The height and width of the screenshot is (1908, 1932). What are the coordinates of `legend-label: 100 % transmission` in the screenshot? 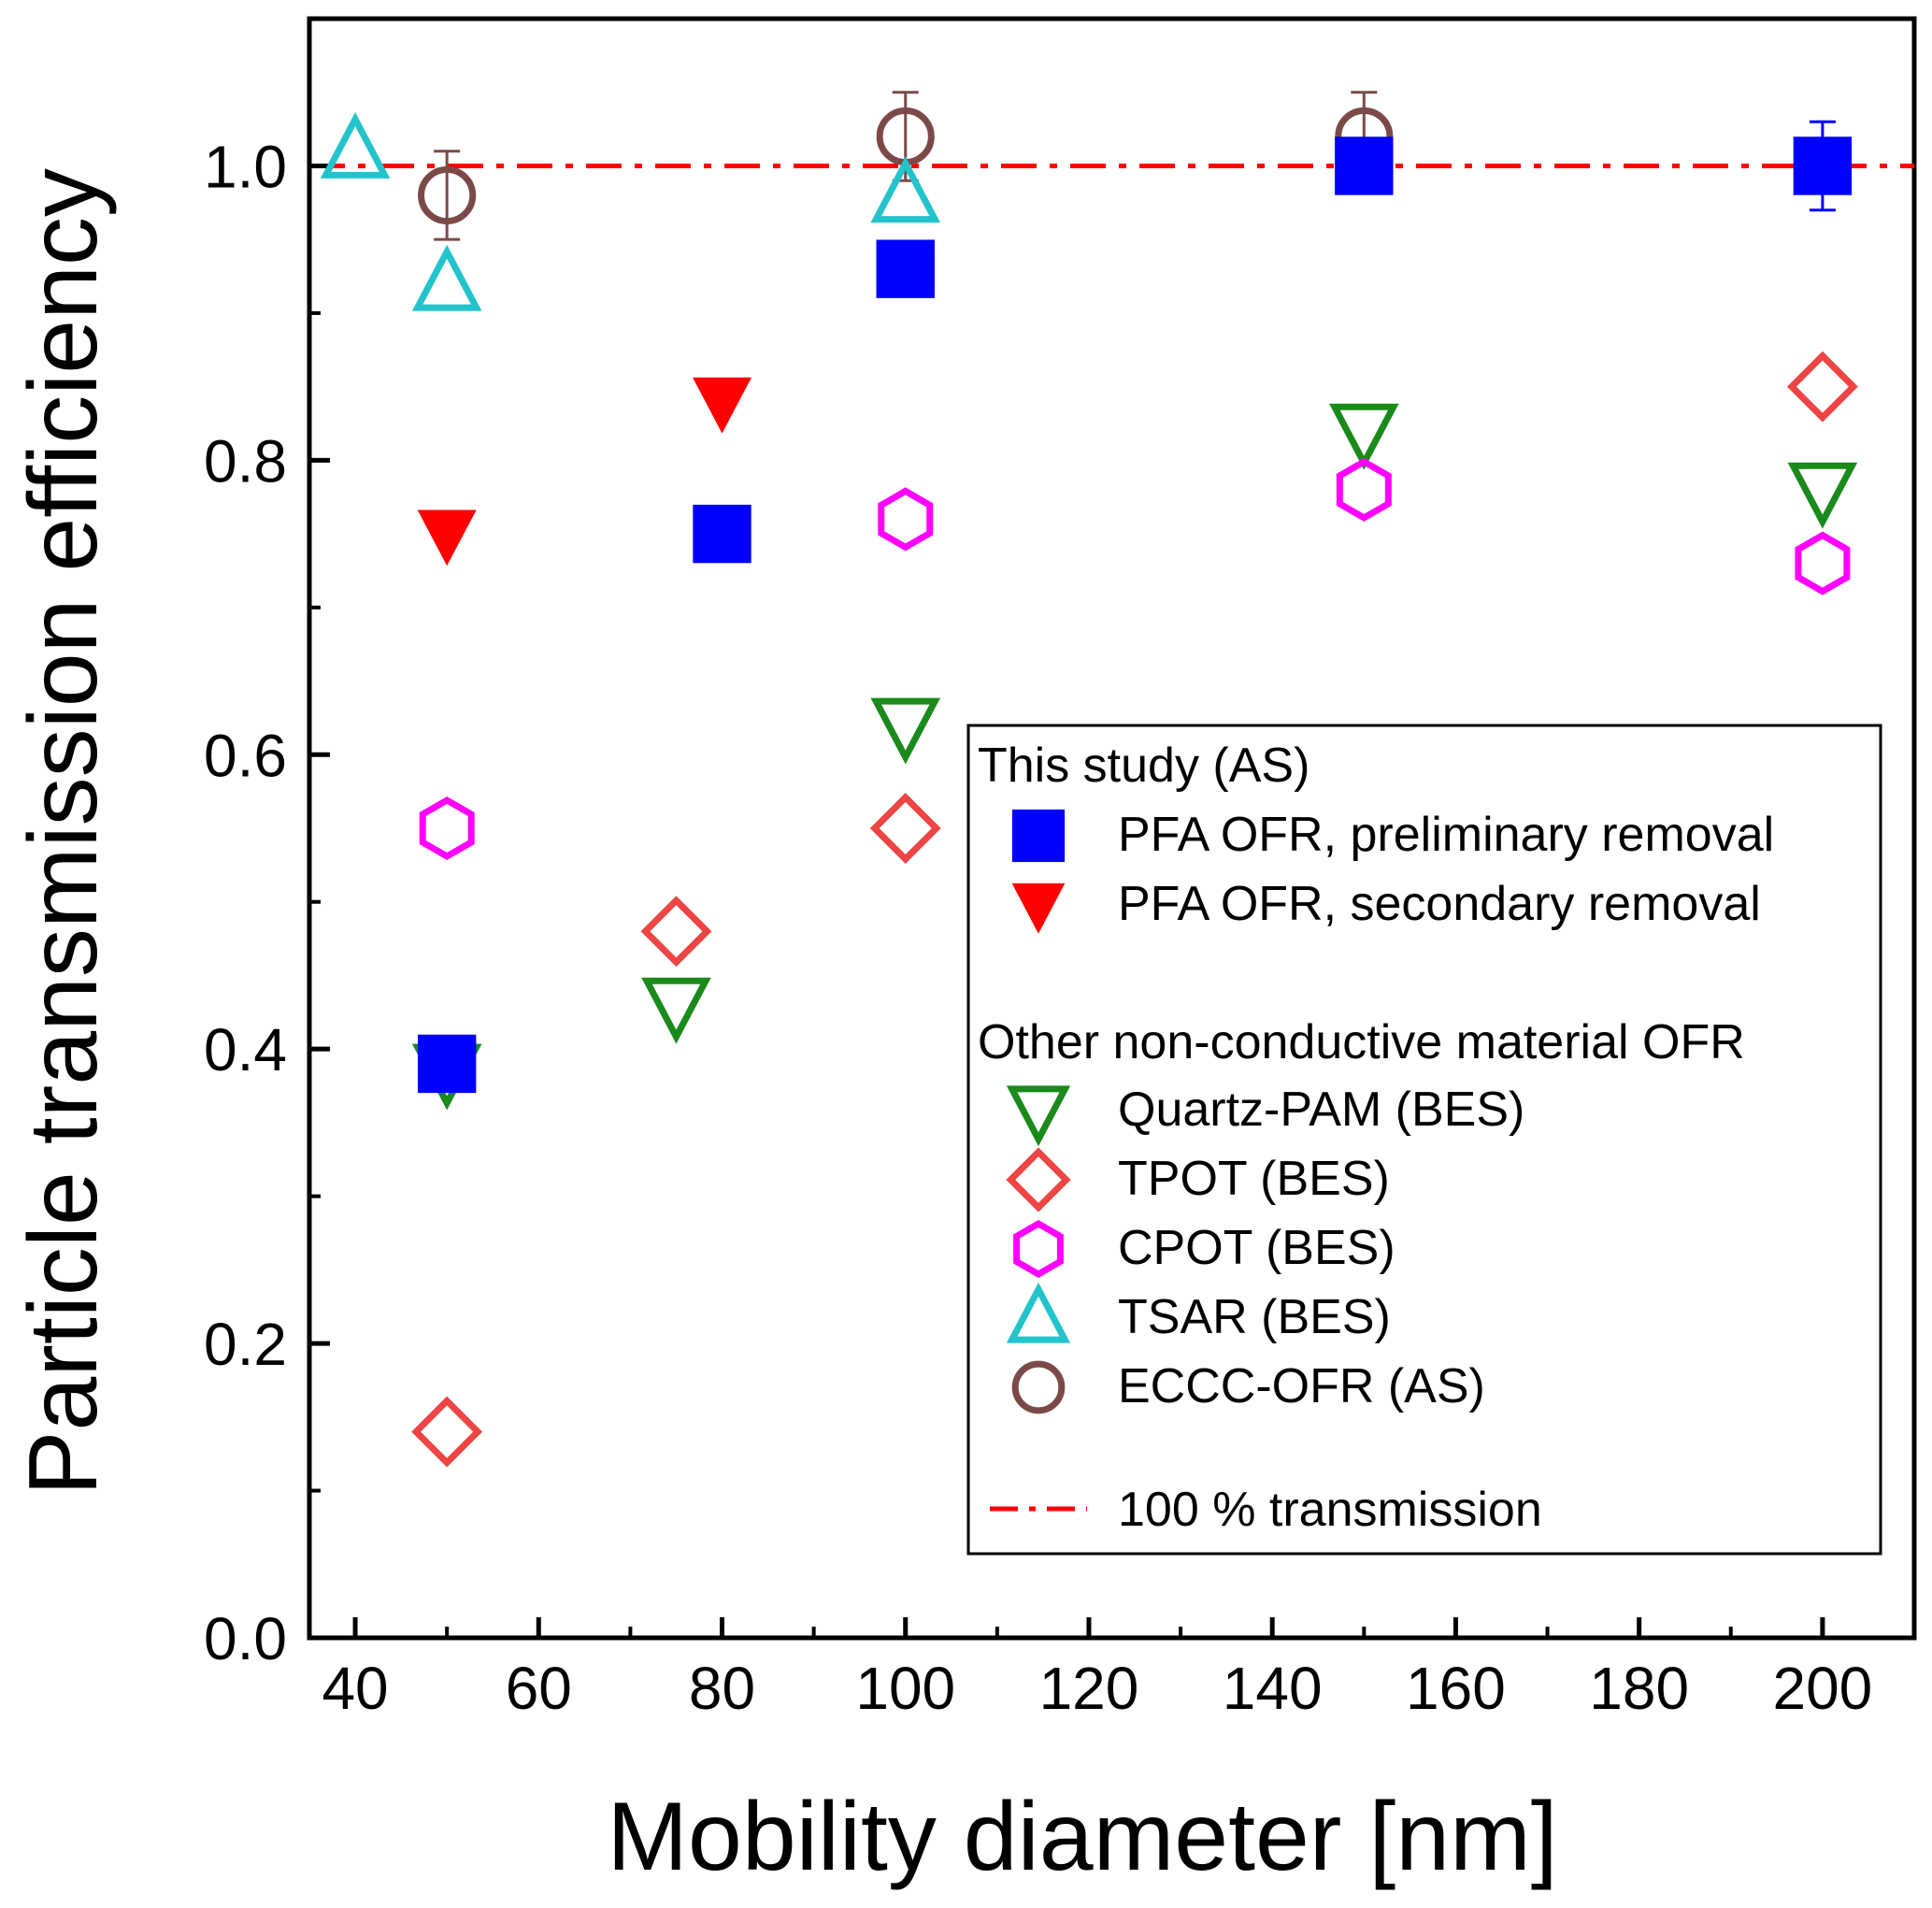 It's located at (1330, 1510).